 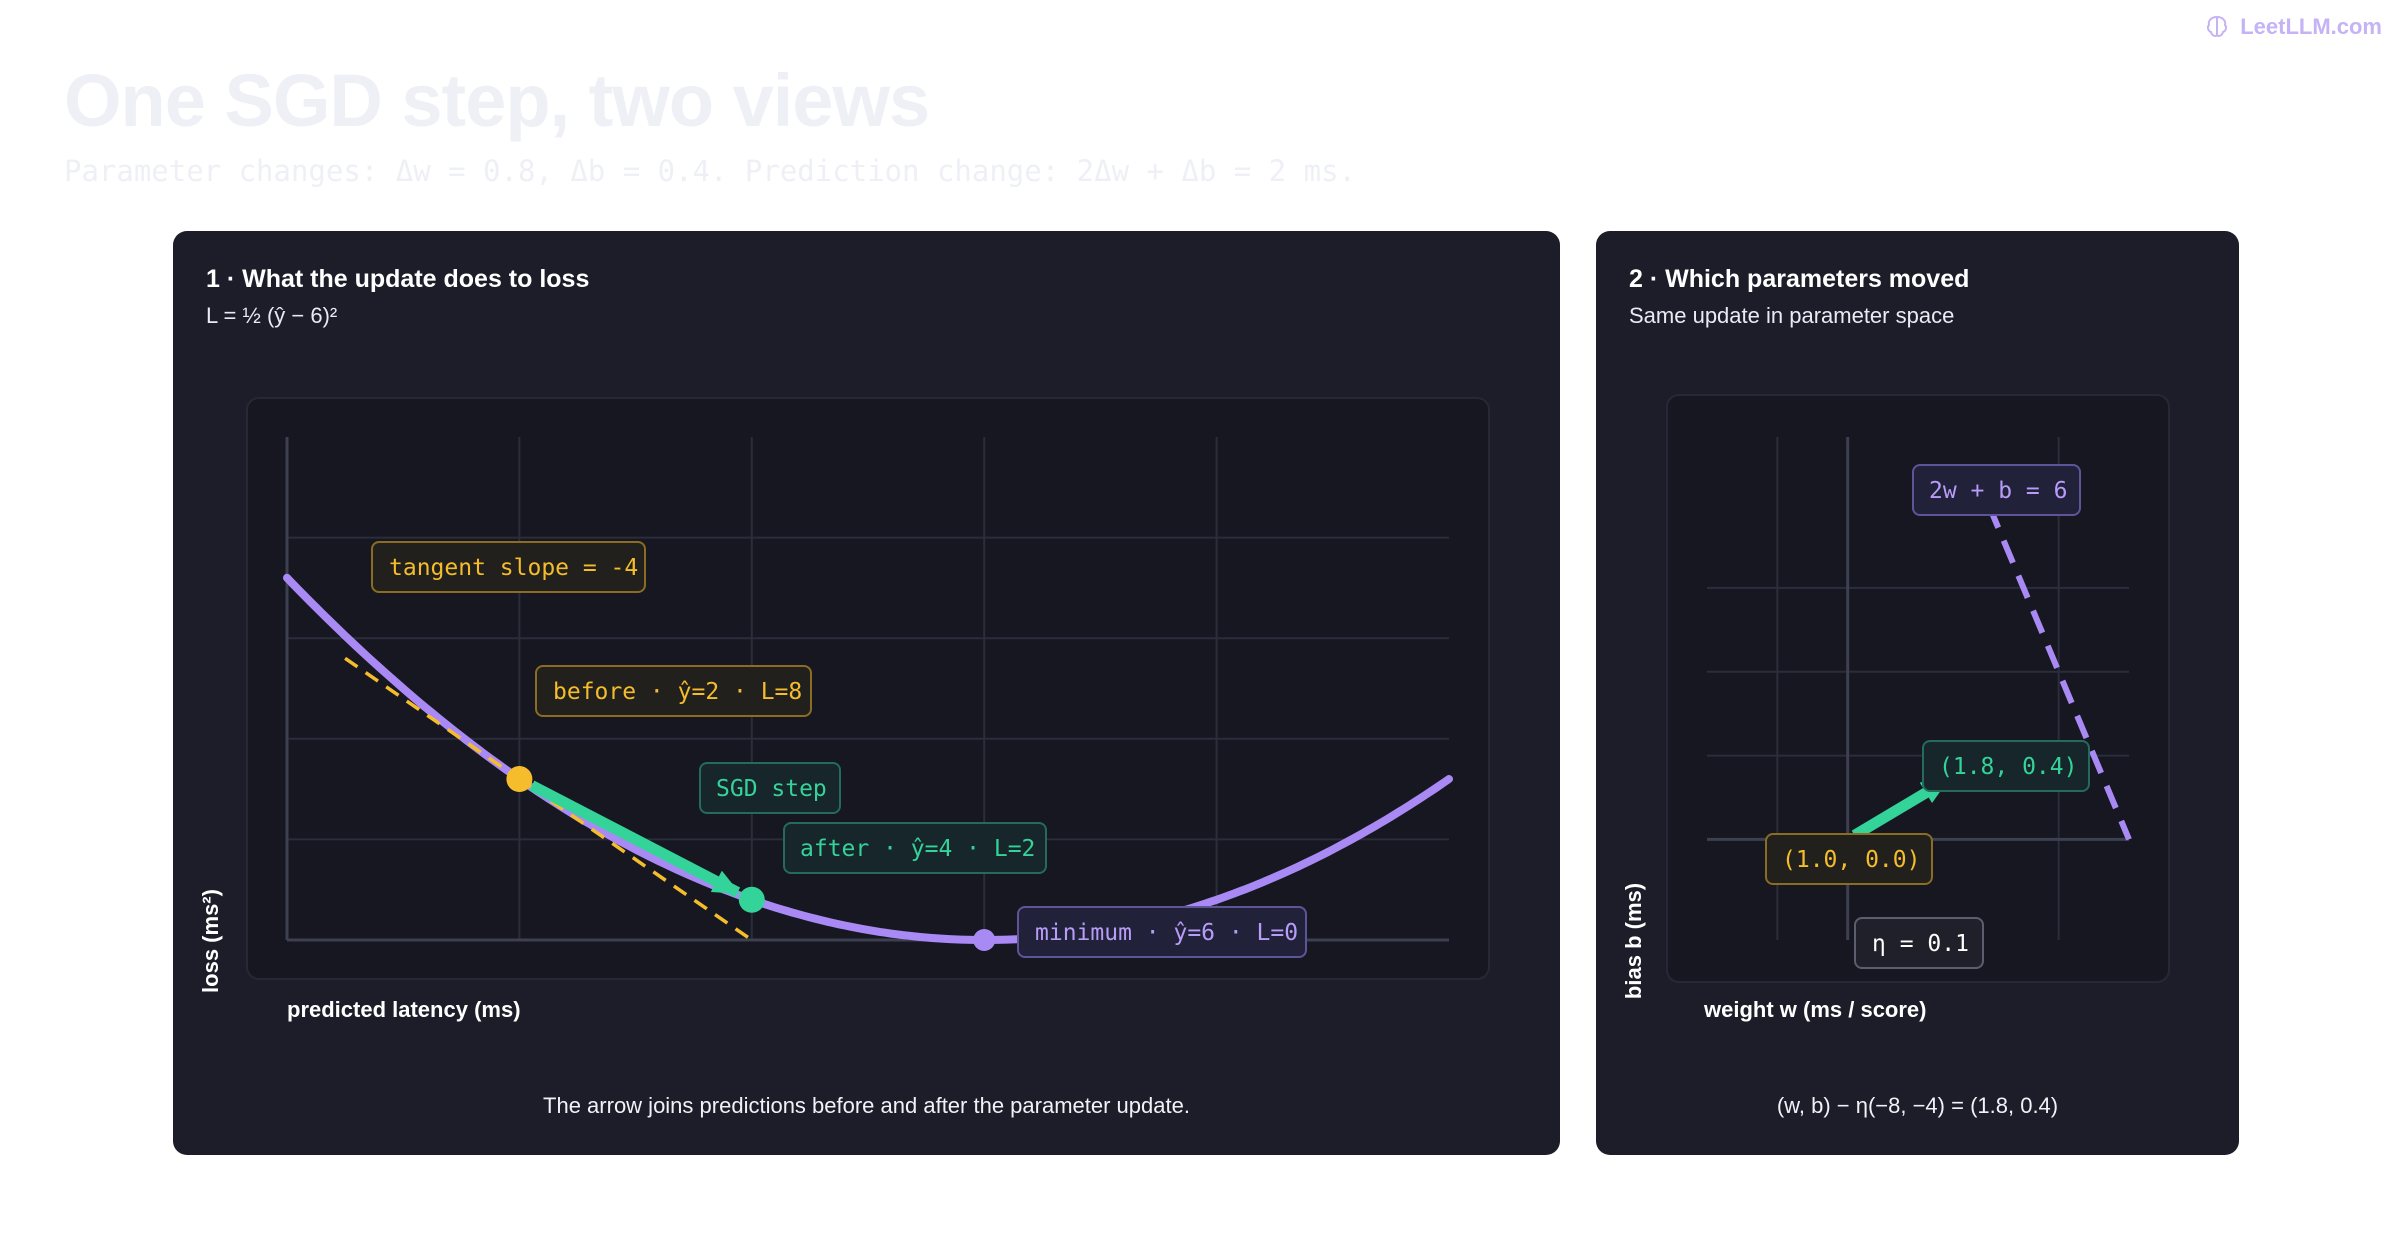 I want to click on page-title: One SGD step, two views, so click(x=497, y=100).